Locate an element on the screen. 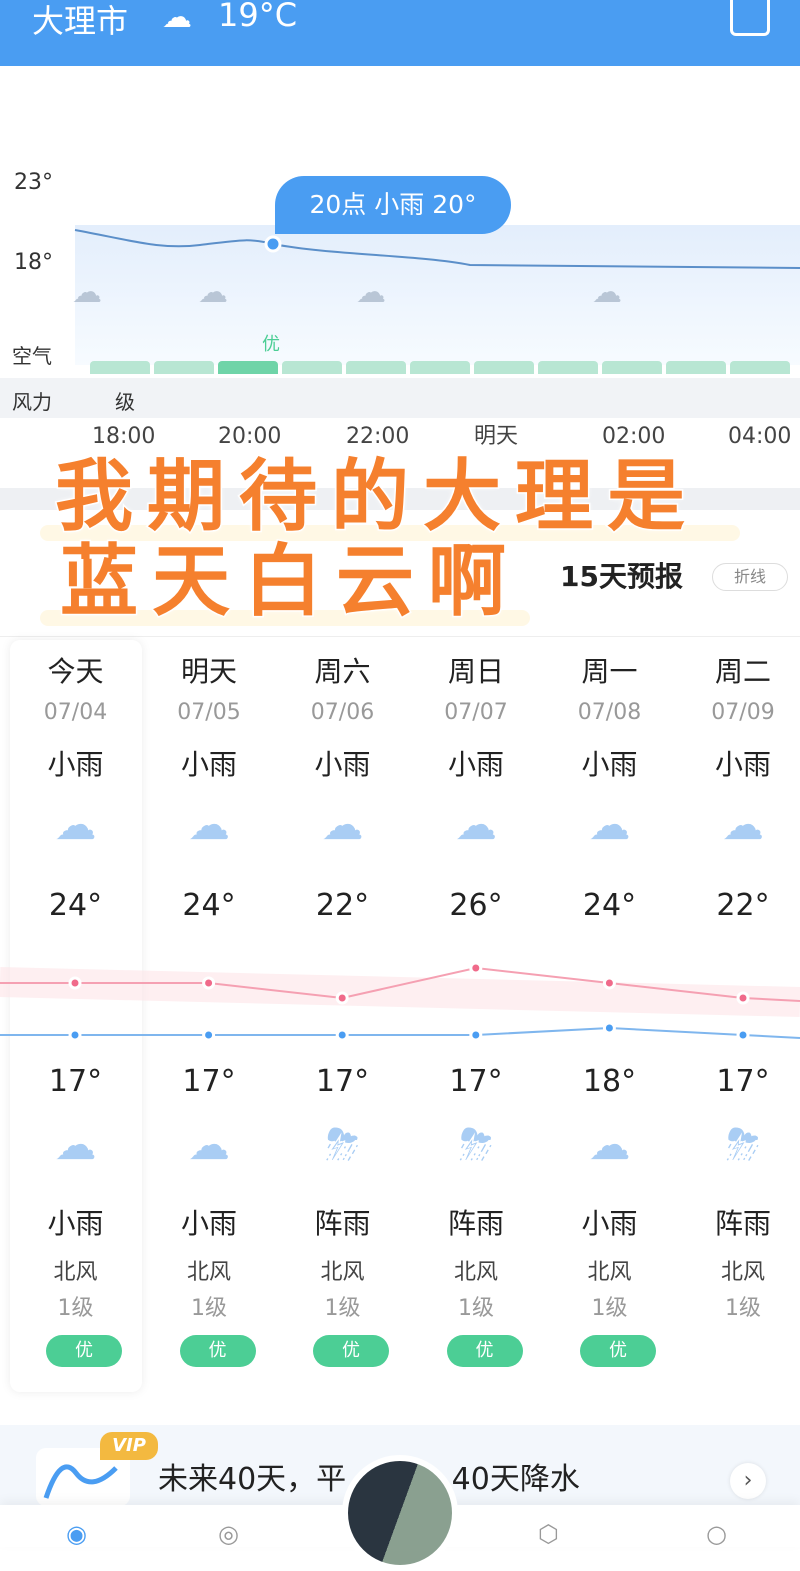 The height and width of the screenshot is (1571, 800). weekday: 明天 is located at coordinates (209, 670).